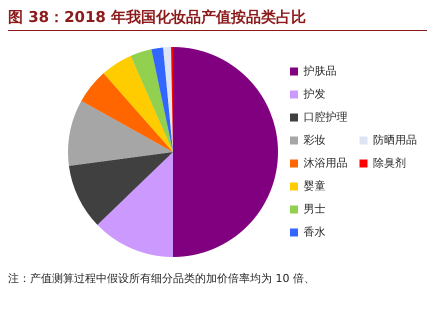 This screenshot has height=331, width=435. I want to click on legend-label: 婴童, so click(315, 185).